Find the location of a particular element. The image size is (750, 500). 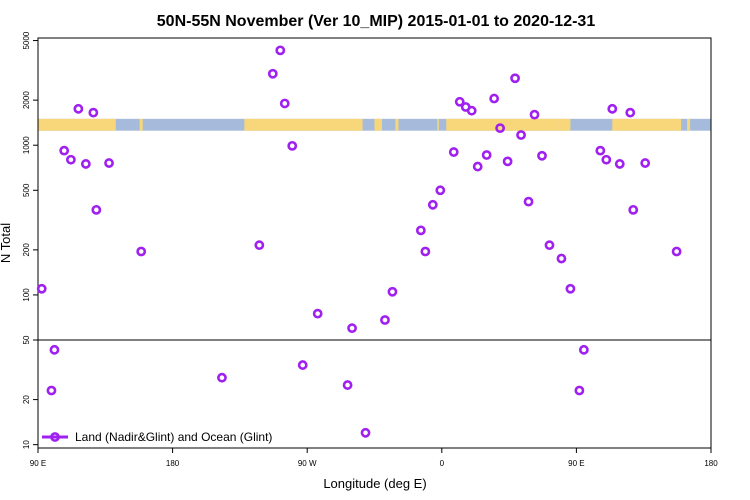

y-tick-label: 2000 is located at coordinates (26, 100).